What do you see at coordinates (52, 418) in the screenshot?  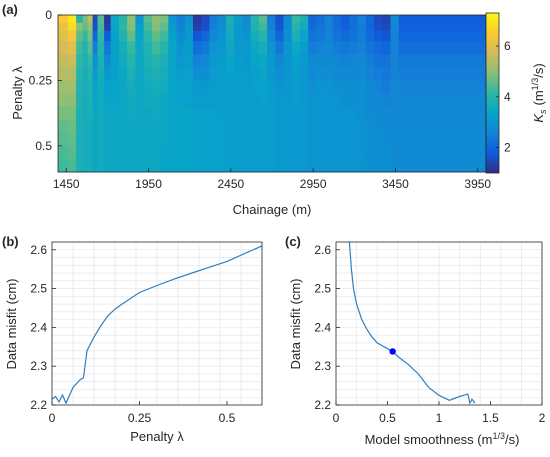 I see `line-b-x-tick-label: 0` at bounding box center [52, 418].